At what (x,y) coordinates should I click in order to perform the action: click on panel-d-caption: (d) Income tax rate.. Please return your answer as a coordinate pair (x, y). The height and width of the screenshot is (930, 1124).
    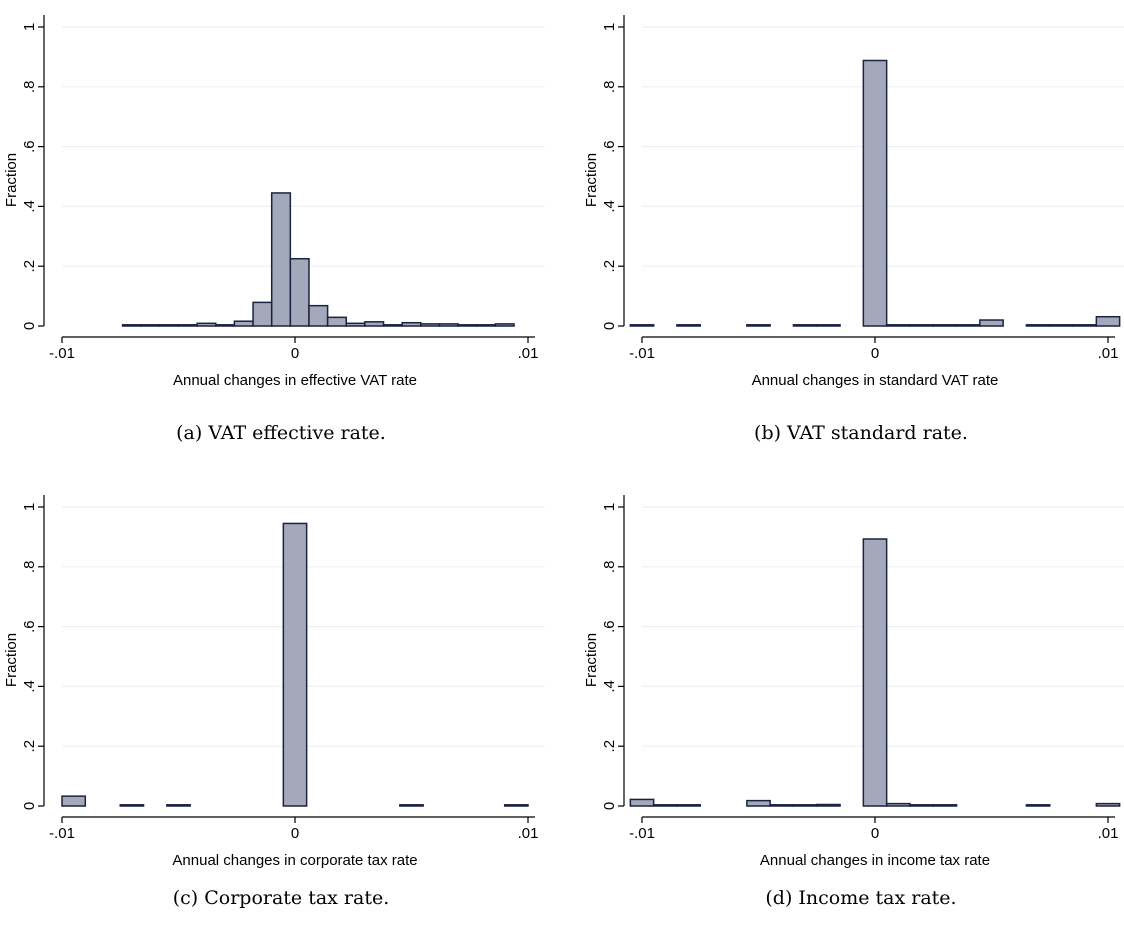
    Looking at the image, I should click on (861, 898).